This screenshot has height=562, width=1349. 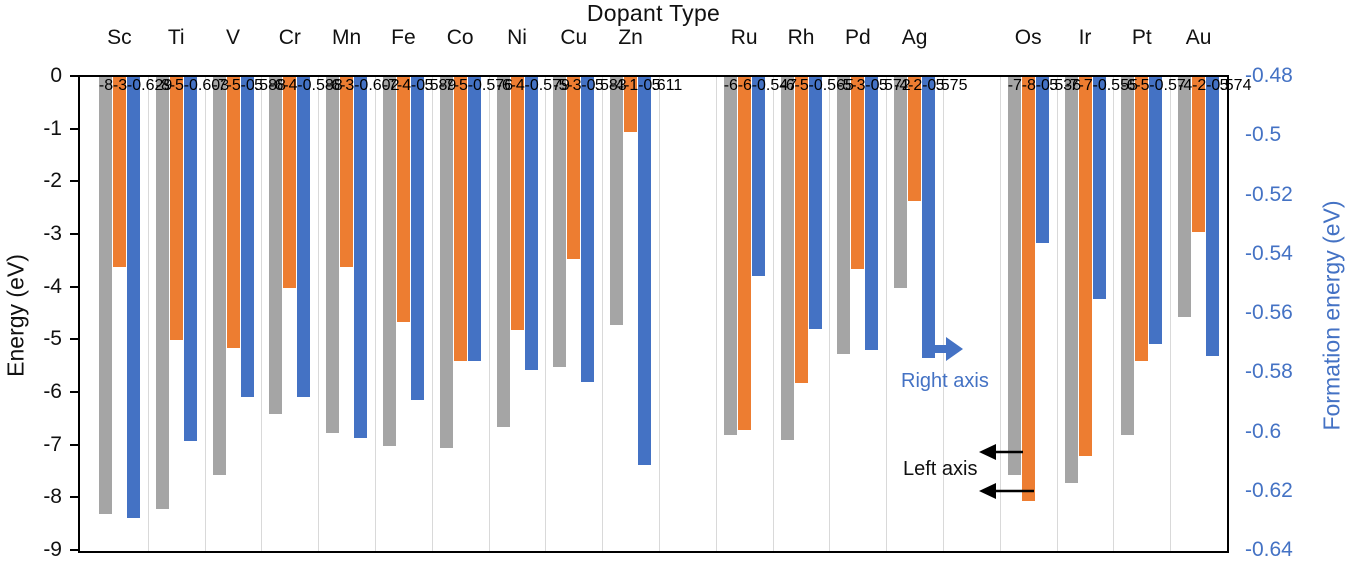 What do you see at coordinates (1039, 289) in the screenshot?
I see `bar-Os-orange: -8.05` at bounding box center [1039, 289].